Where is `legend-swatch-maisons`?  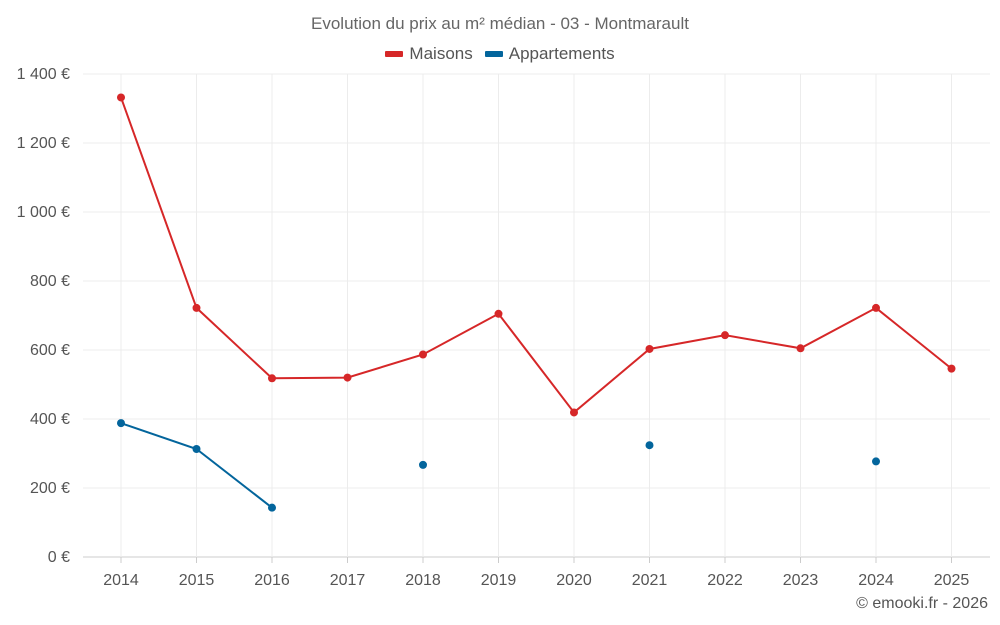
legend-swatch-maisons is located at coordinates (394, 54).